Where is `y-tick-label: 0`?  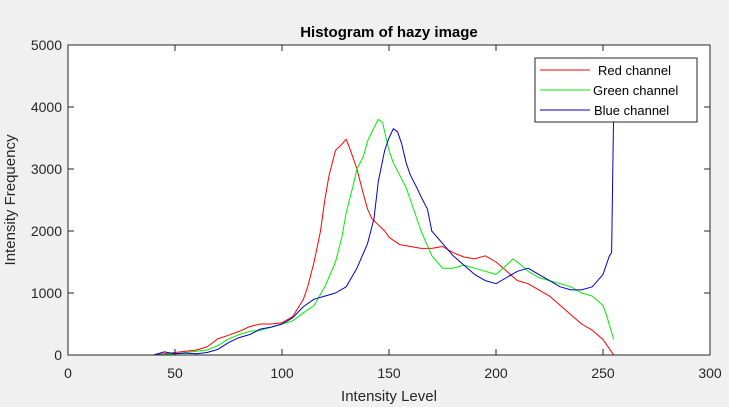
y-tick-label: 0 is located at coordinates (58, 355).